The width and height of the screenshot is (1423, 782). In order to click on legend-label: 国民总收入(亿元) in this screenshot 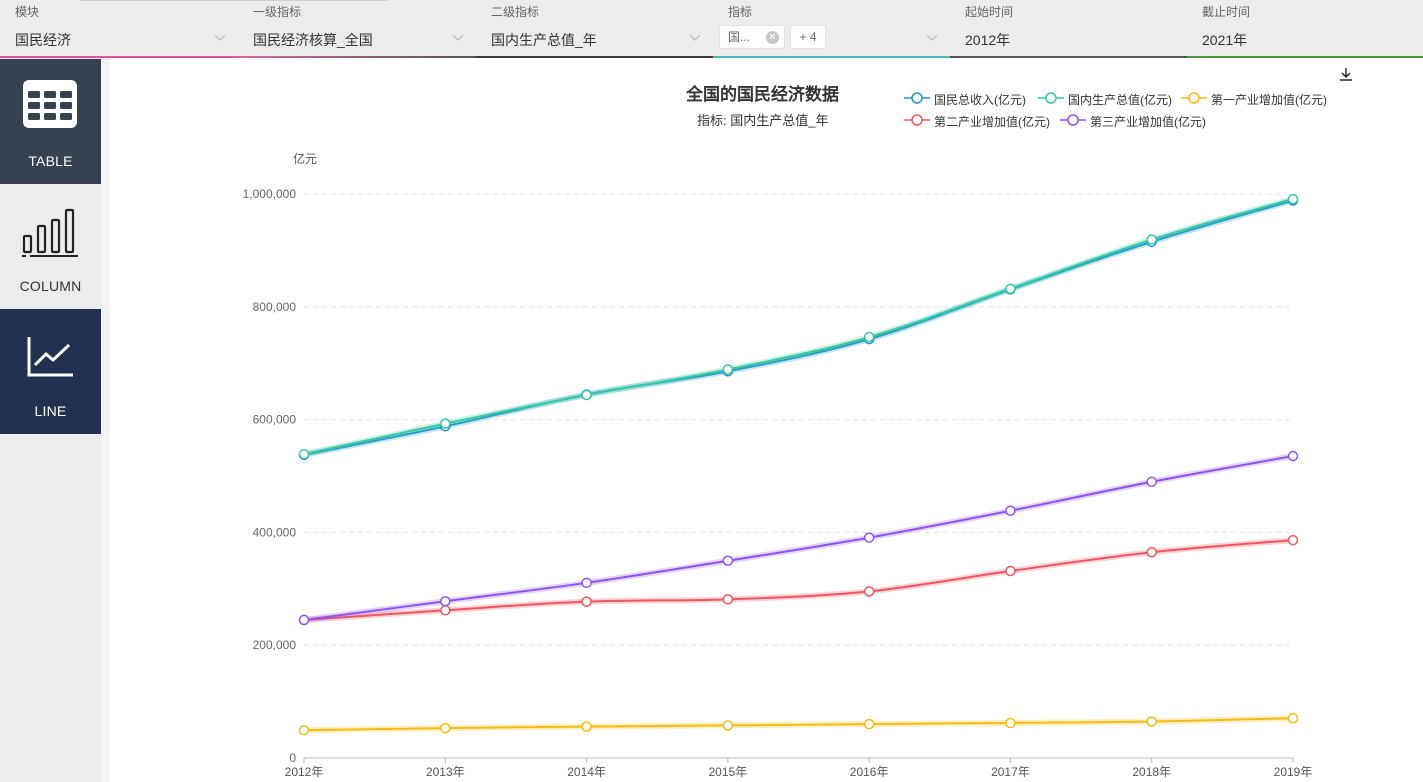, I will do `click(980, 100)`.